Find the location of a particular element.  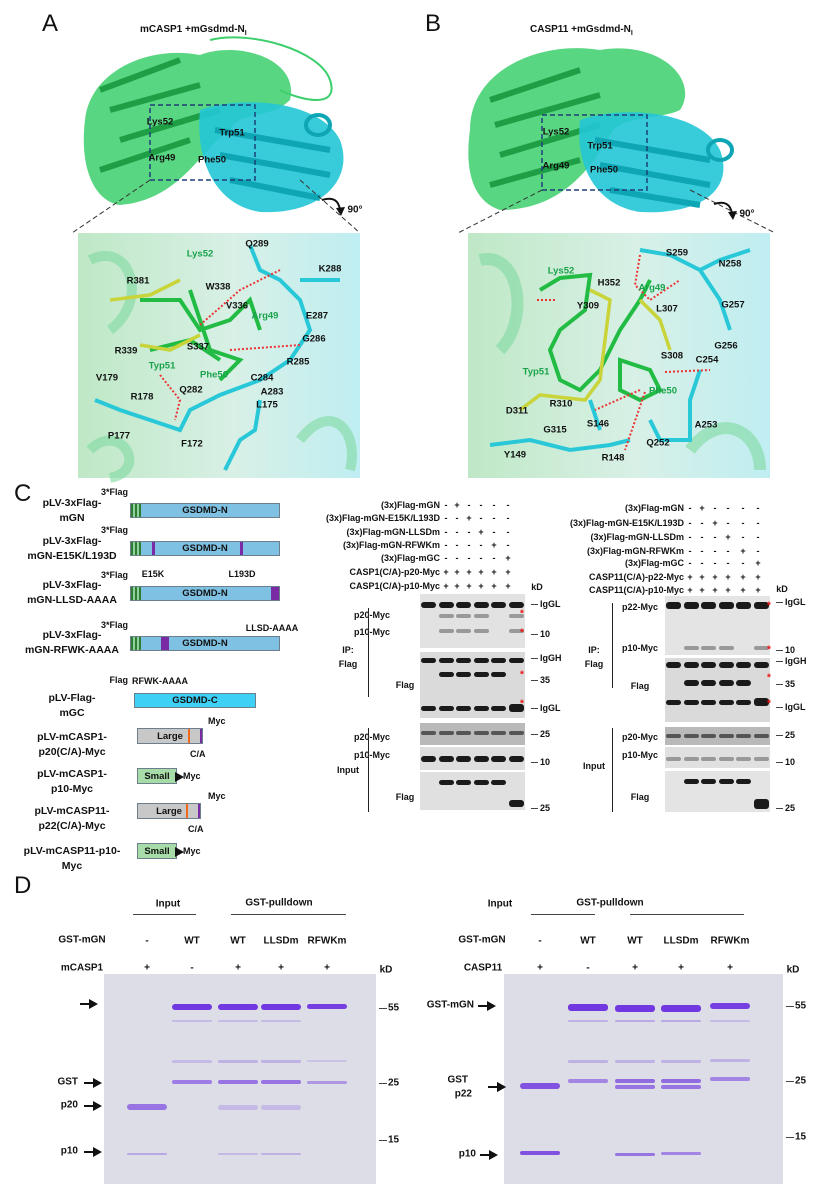

panel-a-rotation-label: 90° is located at coordinates (355, 210).